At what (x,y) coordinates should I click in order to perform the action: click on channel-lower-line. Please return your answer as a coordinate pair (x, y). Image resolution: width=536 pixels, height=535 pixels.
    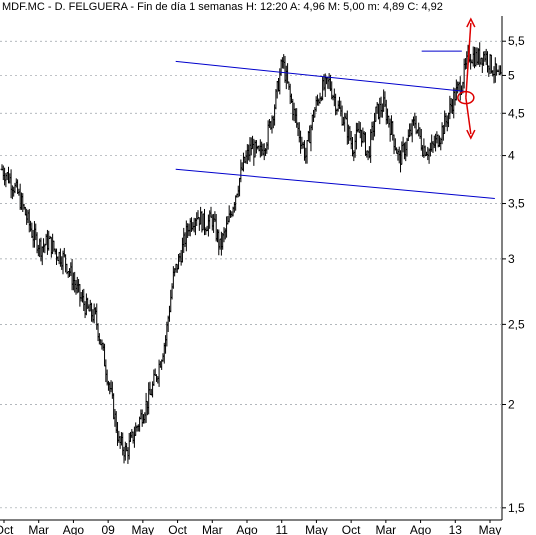
    Looking at the image, I should click on (335, 183).